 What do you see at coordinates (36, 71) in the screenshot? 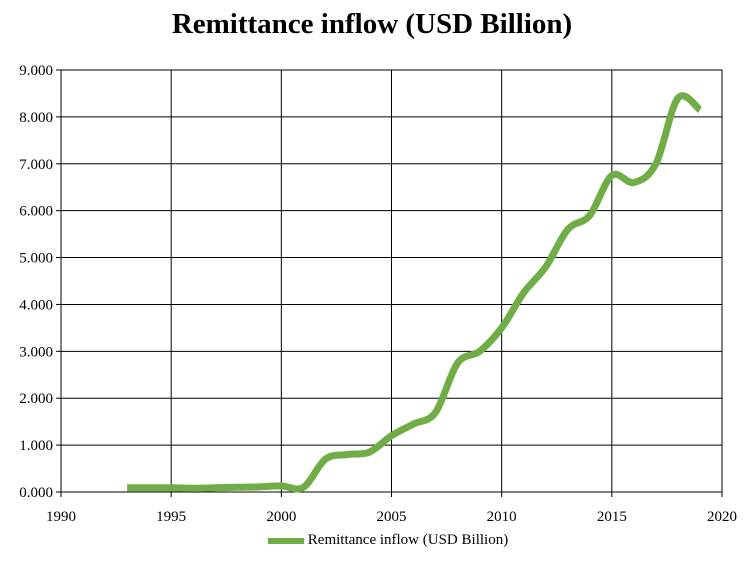
I see `y-tick-label: 9.000` at bounding box center [36, 71].